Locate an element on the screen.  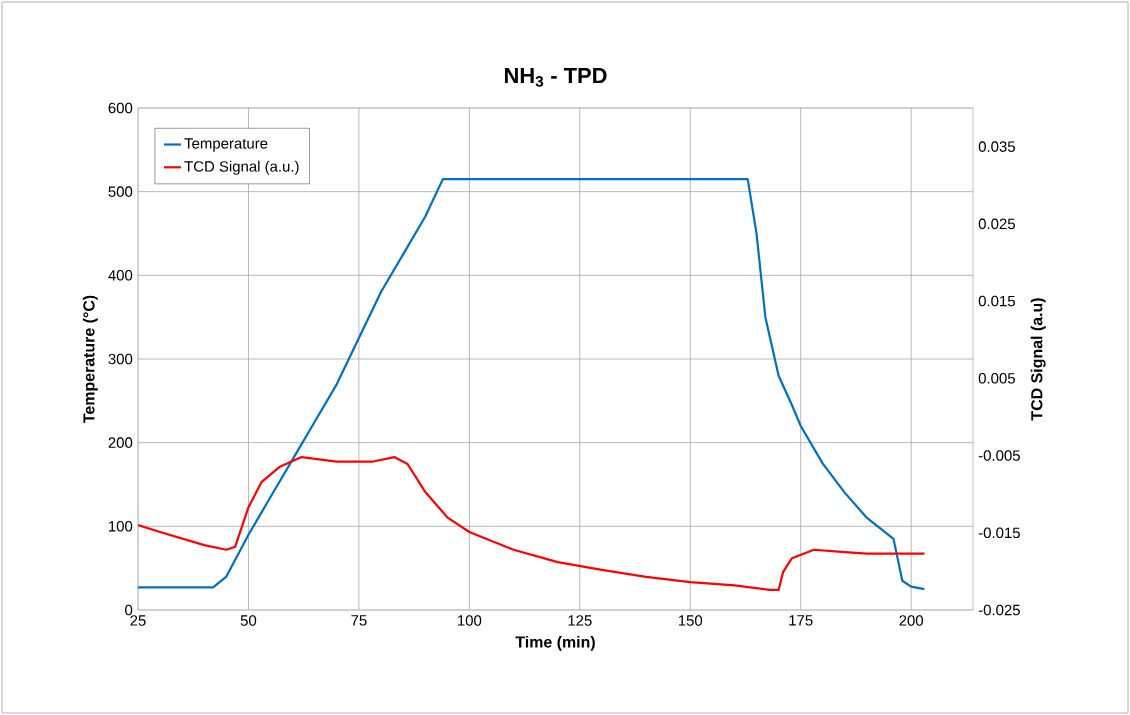
y2-tick-label: 0.015 is located at coordinates (996, 301).